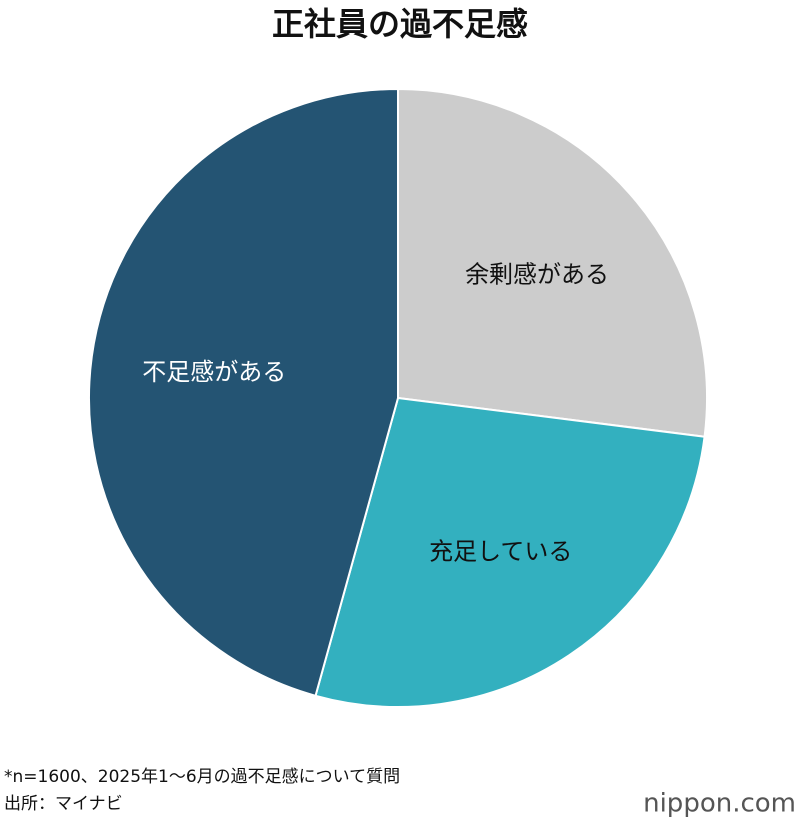 This screenshot has height=828, width=800. What do you see at coordinates (214, 372) in the screenshot?
I see `slice-label: 不足感がある` at bounding box center [214, 372].